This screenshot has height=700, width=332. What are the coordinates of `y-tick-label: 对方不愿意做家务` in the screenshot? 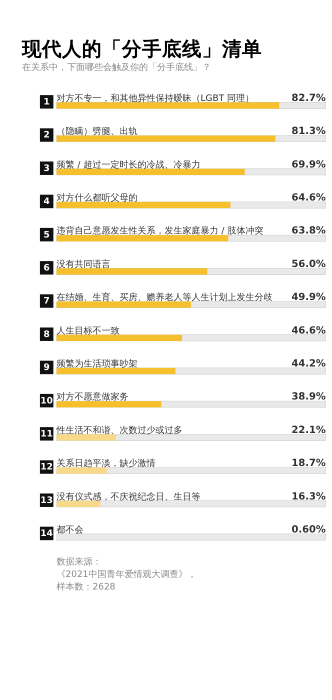 It's located at (92, 397).